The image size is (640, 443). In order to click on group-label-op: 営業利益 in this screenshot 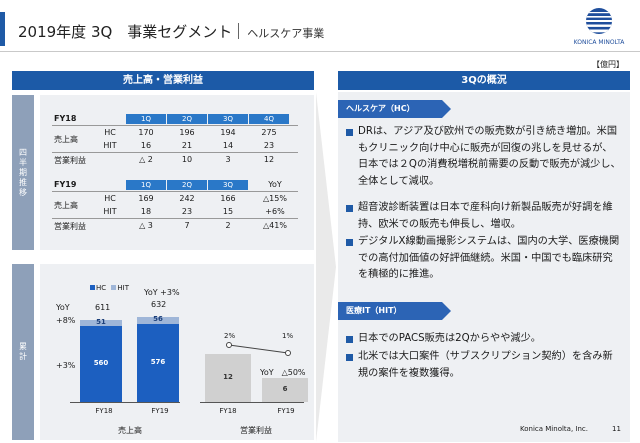, I will do `click(256, 430)`.